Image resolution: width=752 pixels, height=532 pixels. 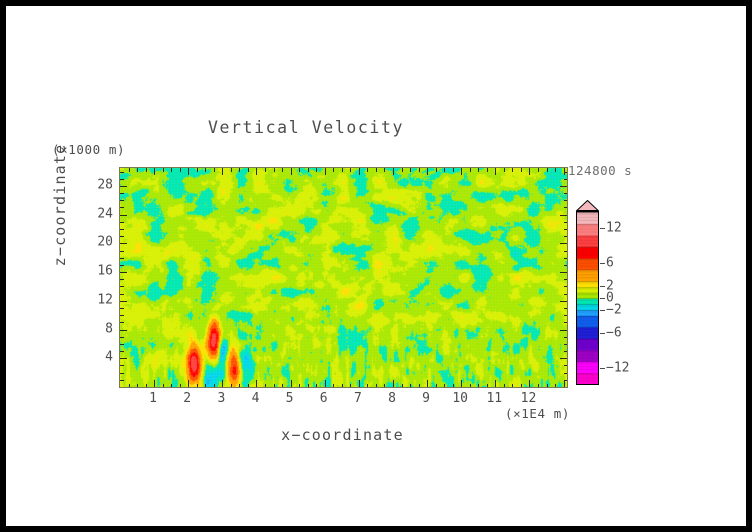 I want to click on y-tick-label: 24, so click(x=105, y=214).